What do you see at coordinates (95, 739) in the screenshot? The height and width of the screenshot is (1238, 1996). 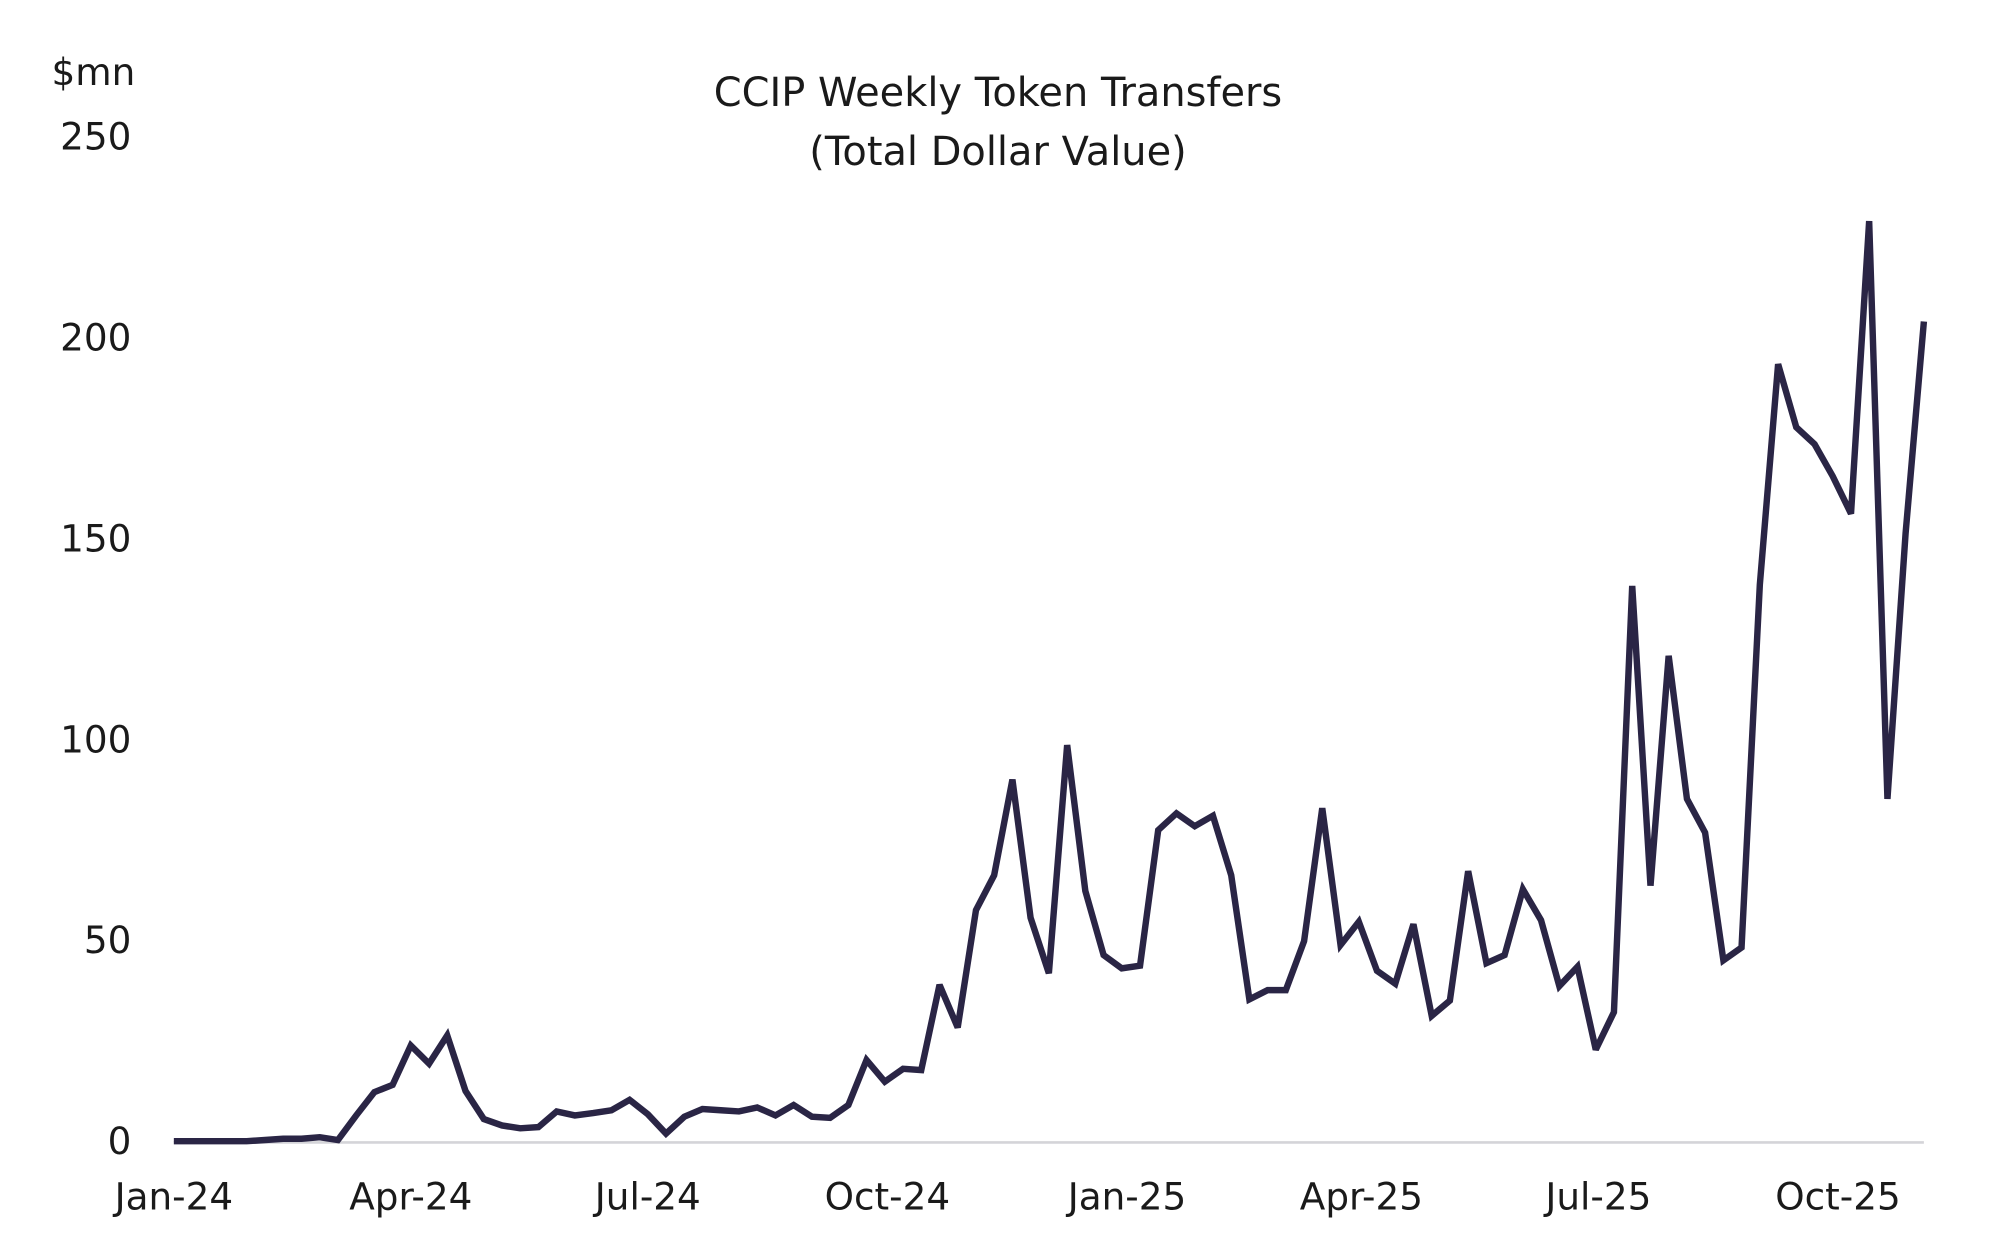 I see `y-tick-label: 100` at bounding box center [95, 739].